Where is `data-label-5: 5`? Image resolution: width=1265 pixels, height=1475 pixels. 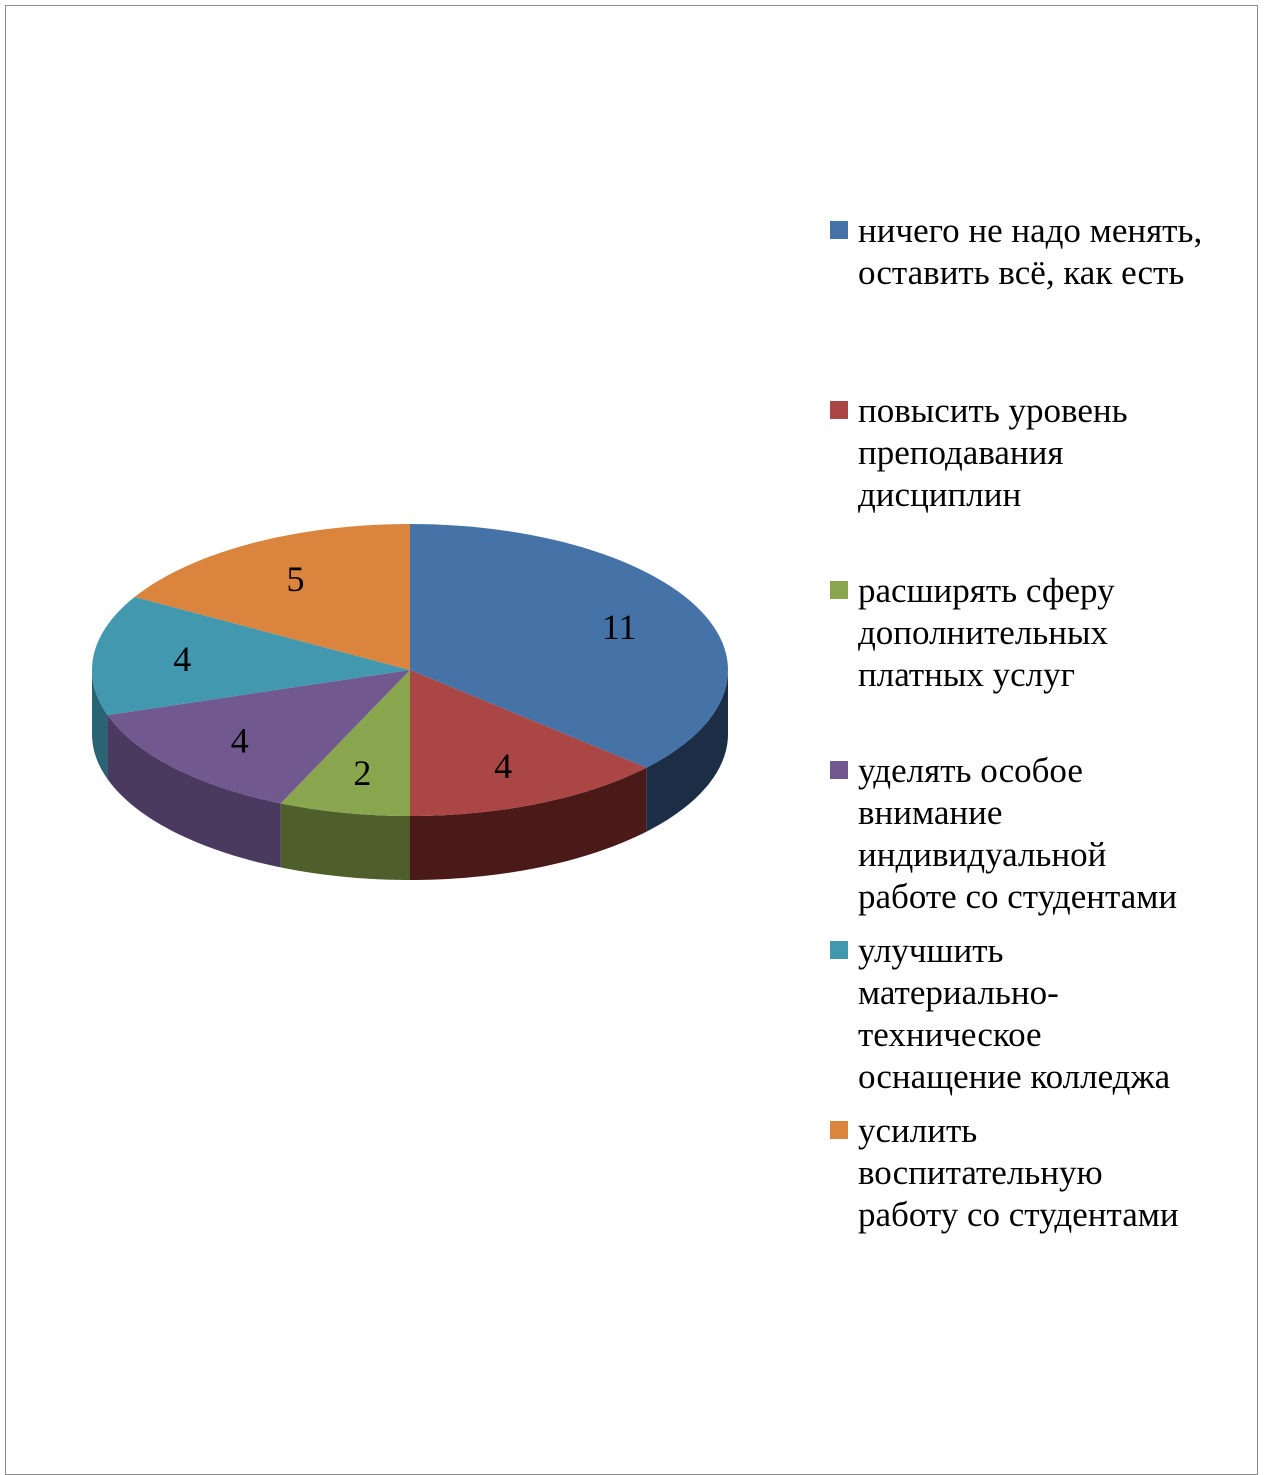 data-label-5: 5 is located at coordinates (296, 579).